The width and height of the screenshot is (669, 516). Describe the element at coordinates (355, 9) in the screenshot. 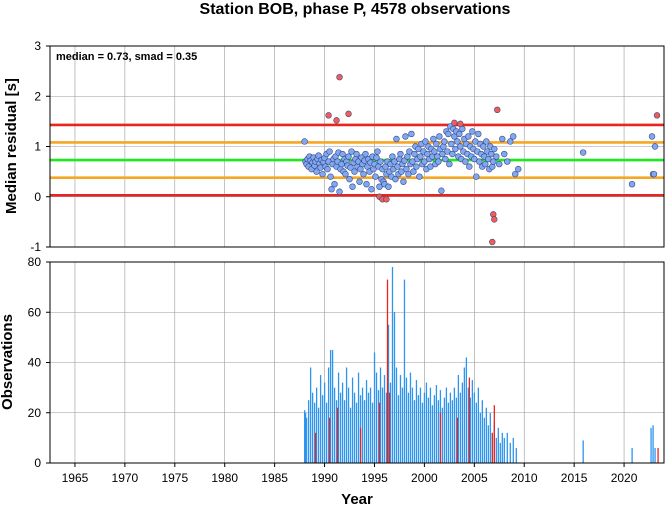

I see `chart-title: Station BOB, phase P, 4578 observations` at that location.